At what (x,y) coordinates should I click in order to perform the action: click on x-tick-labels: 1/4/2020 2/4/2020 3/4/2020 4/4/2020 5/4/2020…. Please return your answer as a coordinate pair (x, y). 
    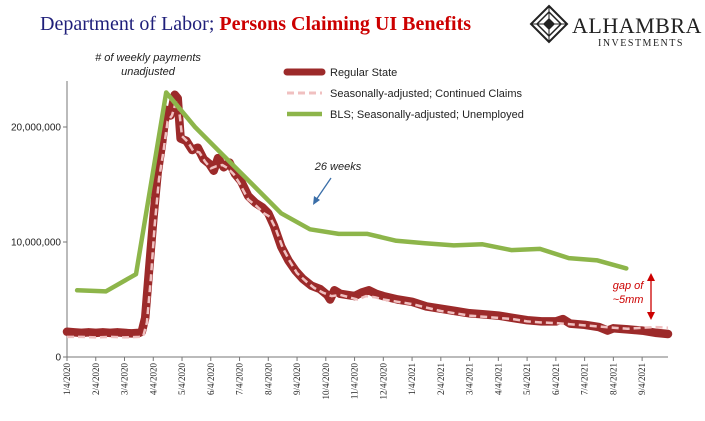
    Looking at the image, I should click on (354, 381).